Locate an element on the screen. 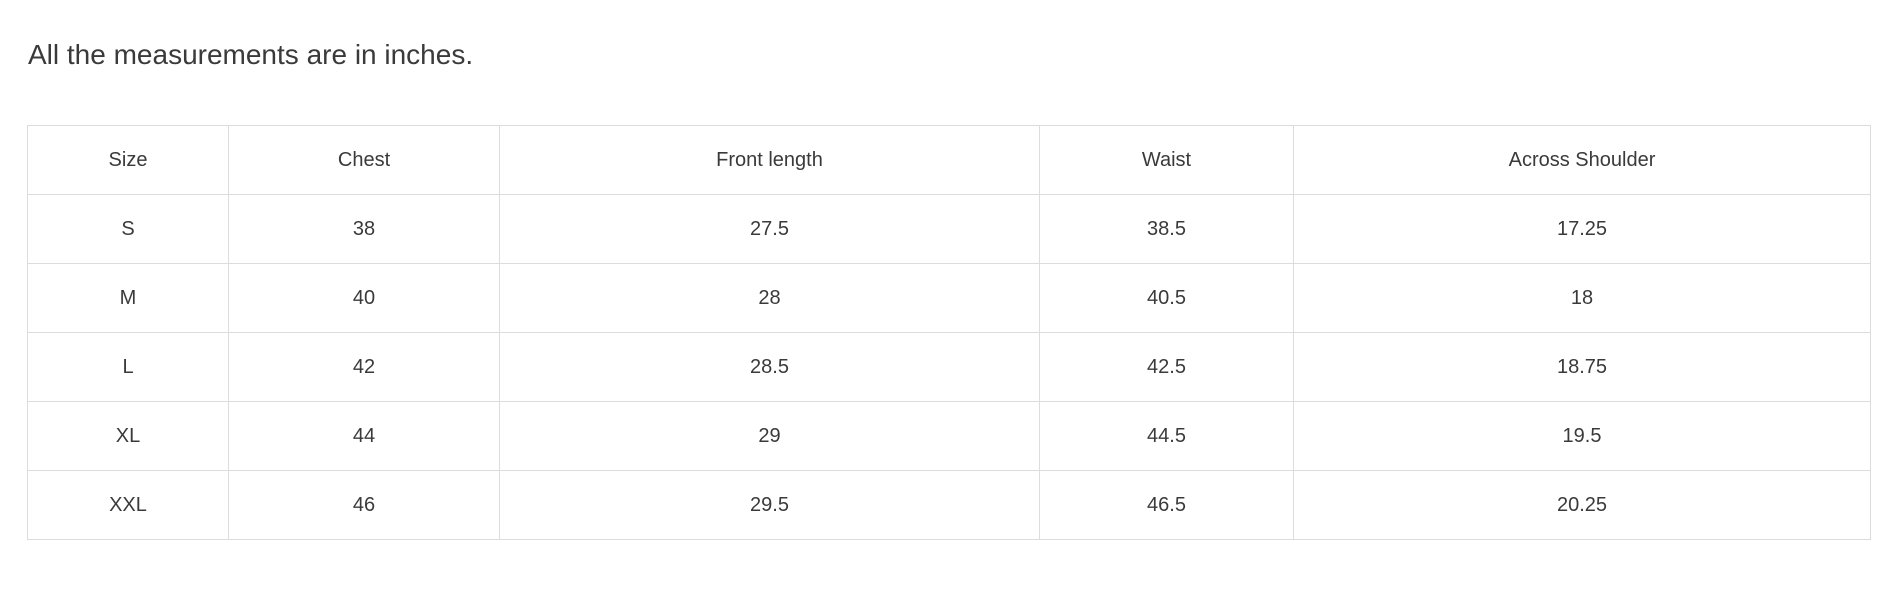 The image size is (1895, 591). cell-front-length: 29 is located at coordinates (769, 436).